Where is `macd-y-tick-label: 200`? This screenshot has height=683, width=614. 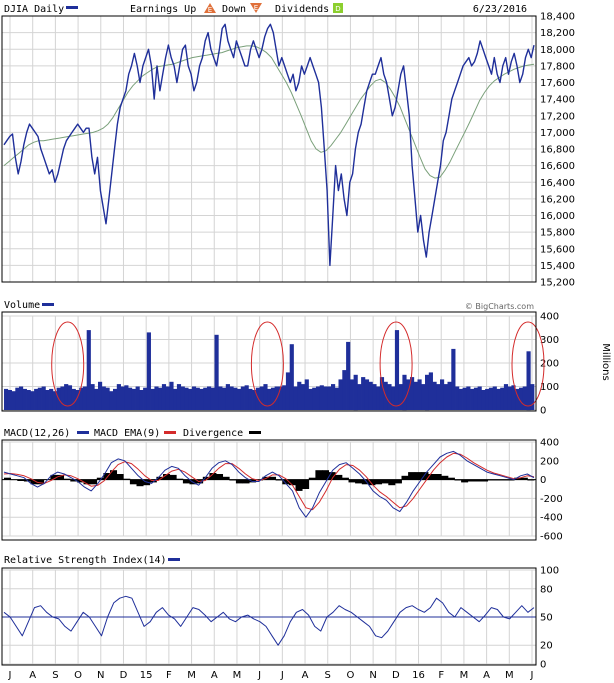
macd-y-tick-label: 200 is located at coordinates (549, 461).